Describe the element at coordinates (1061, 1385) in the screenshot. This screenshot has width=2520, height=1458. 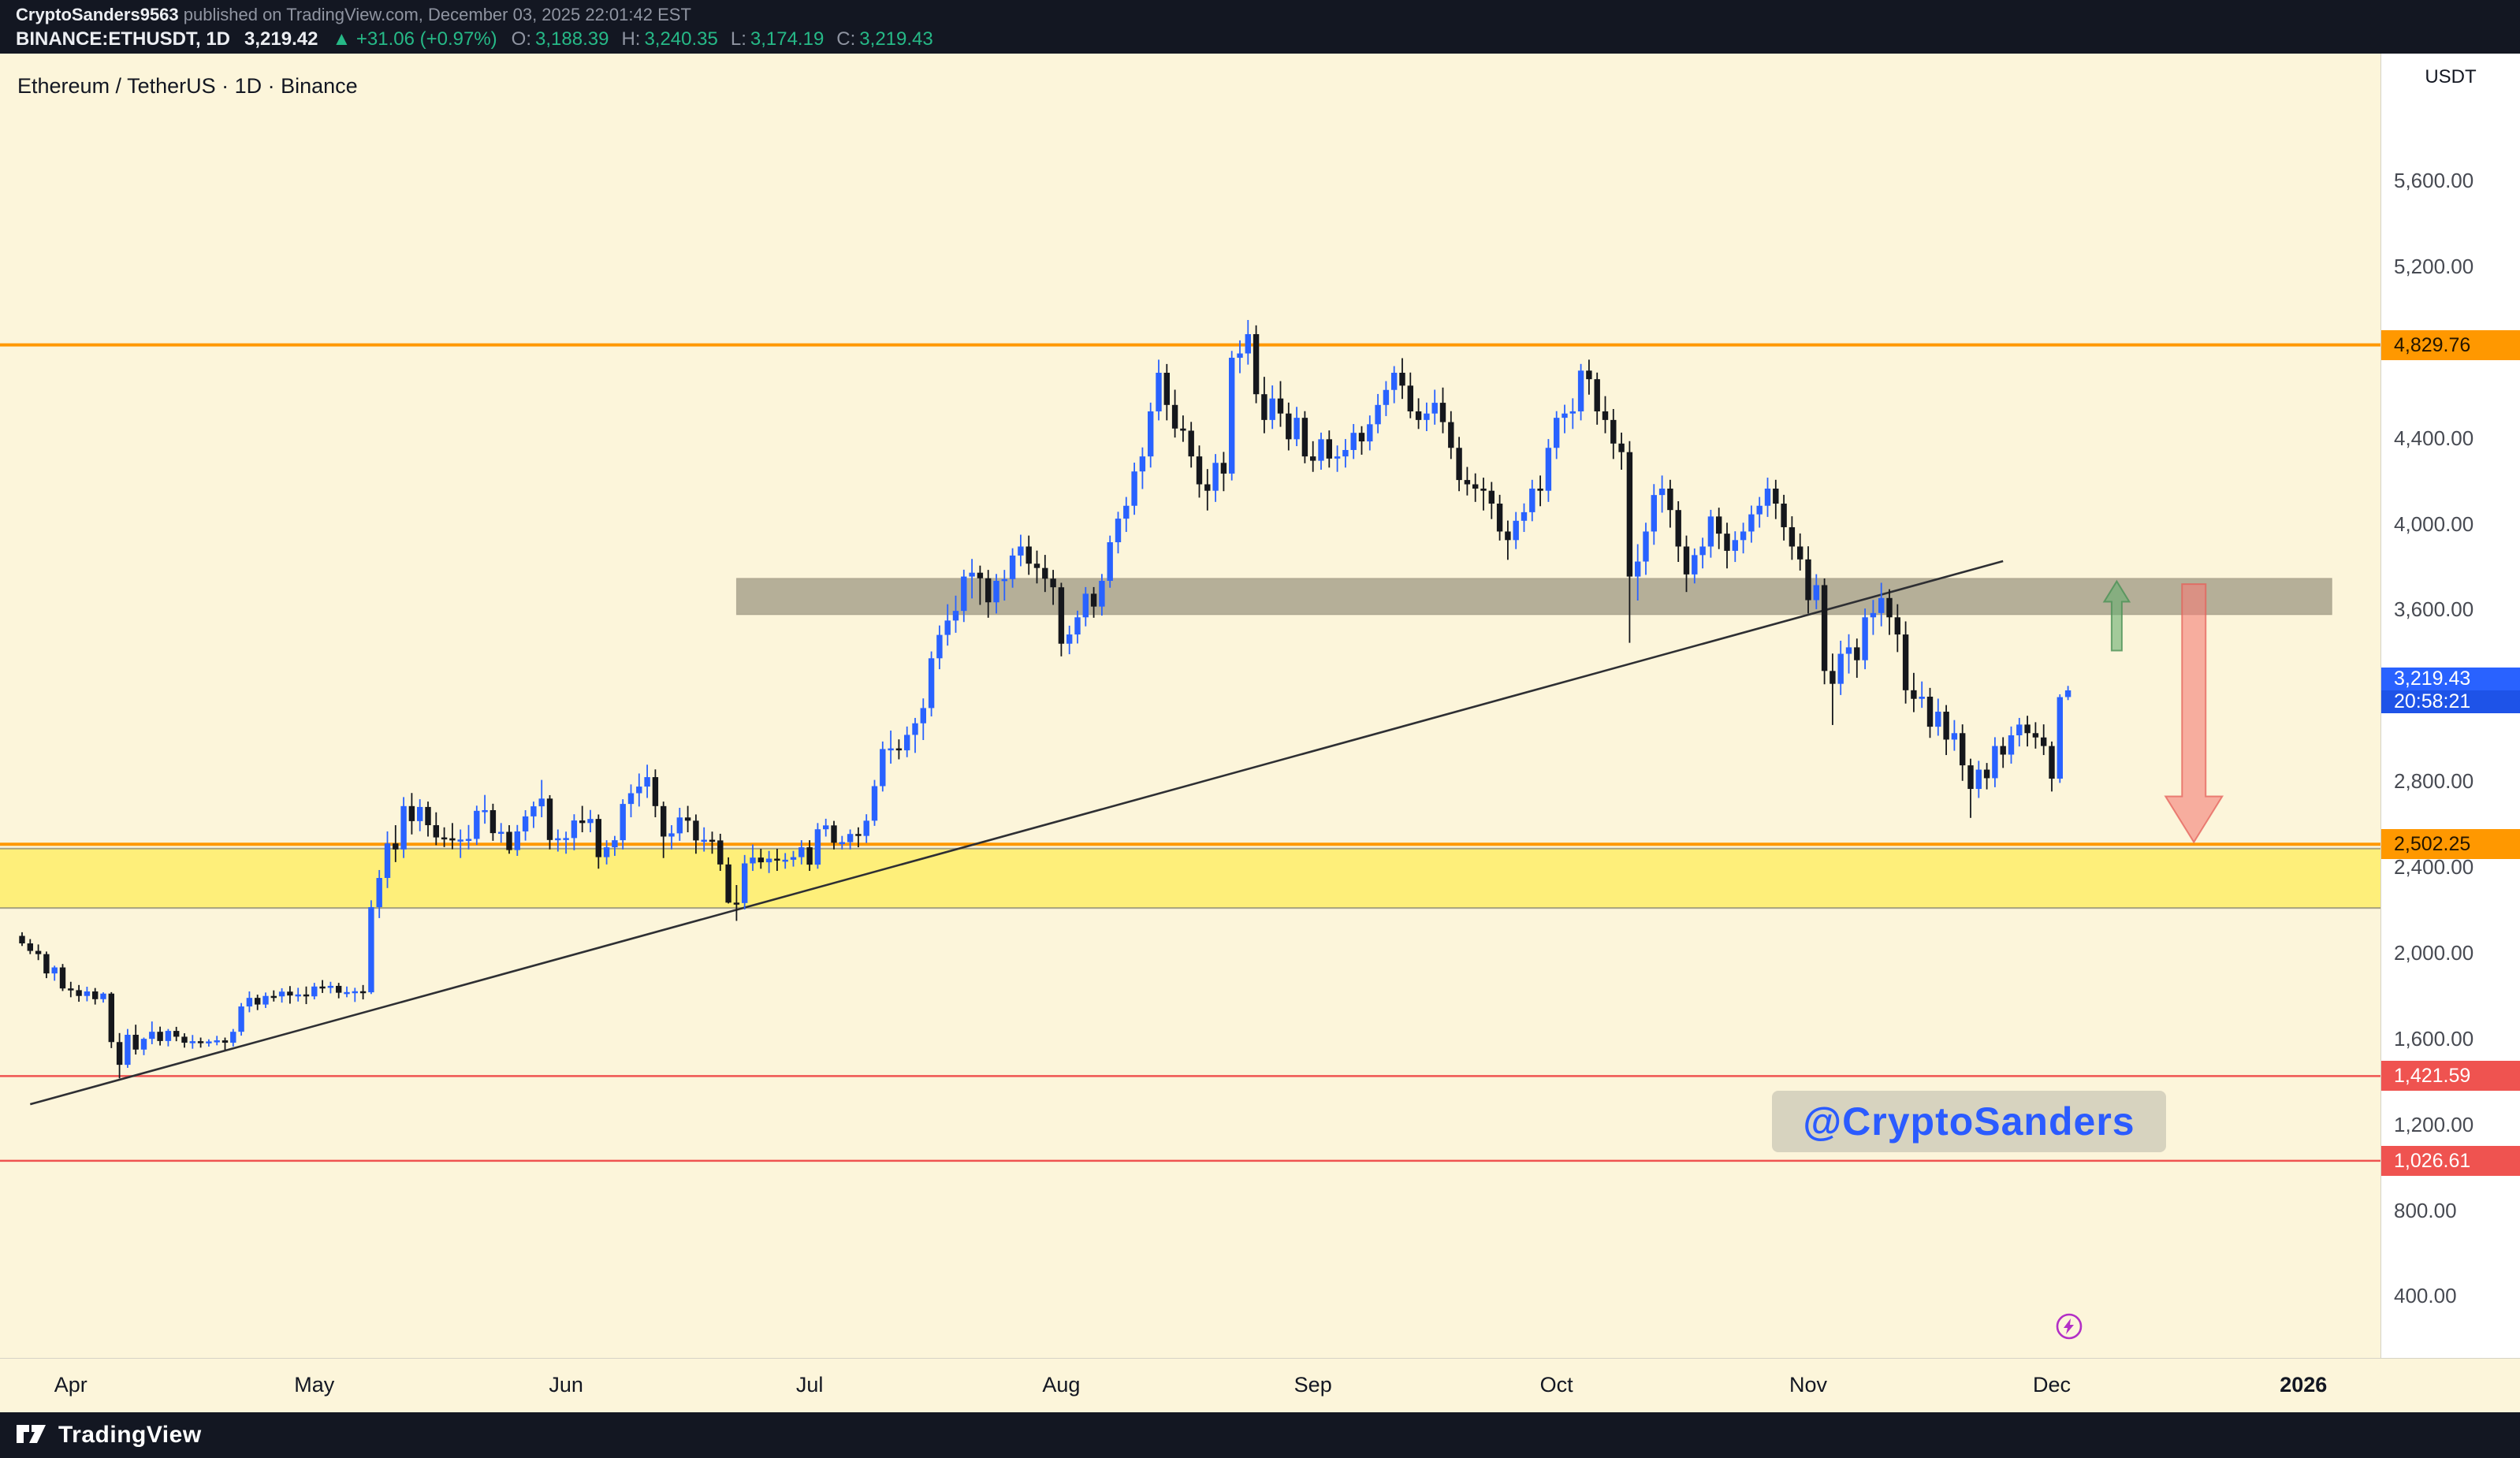
I see `time-tick-aug: Aug` at that location.